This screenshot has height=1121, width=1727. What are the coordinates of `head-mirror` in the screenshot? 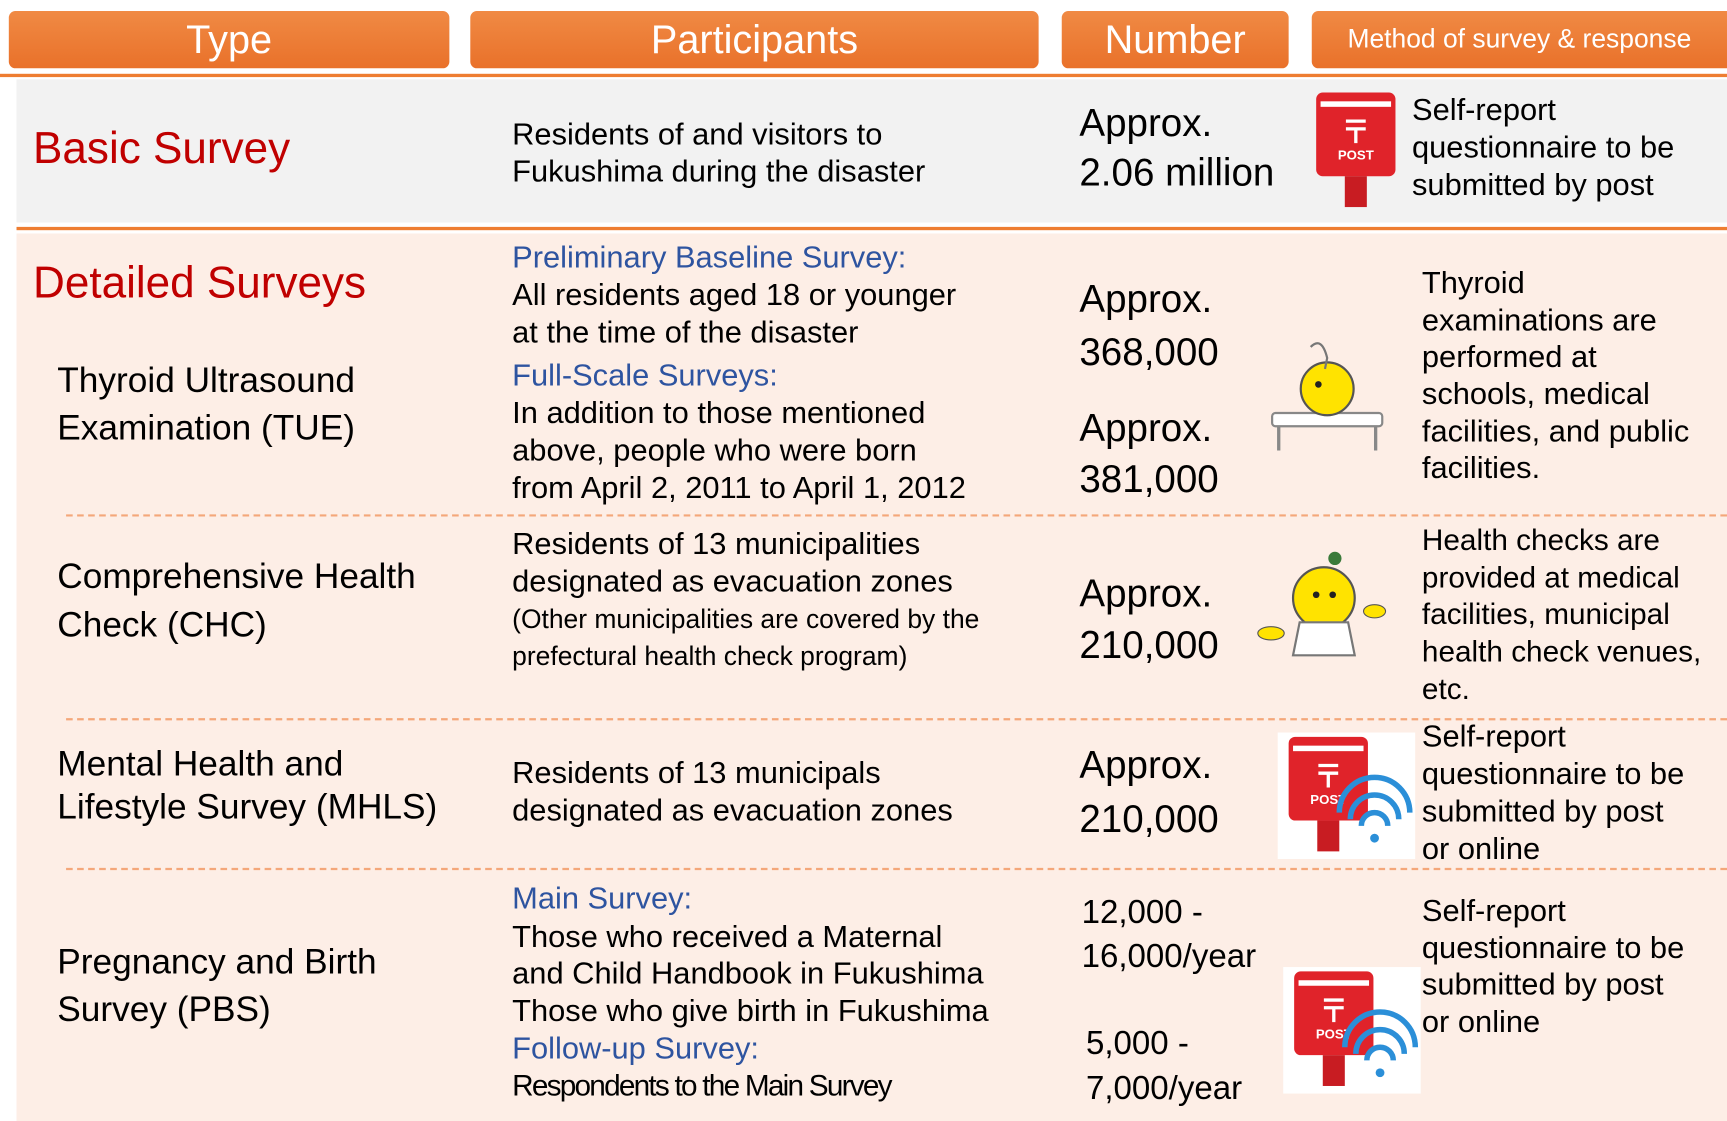 It's located at (1335, 558).